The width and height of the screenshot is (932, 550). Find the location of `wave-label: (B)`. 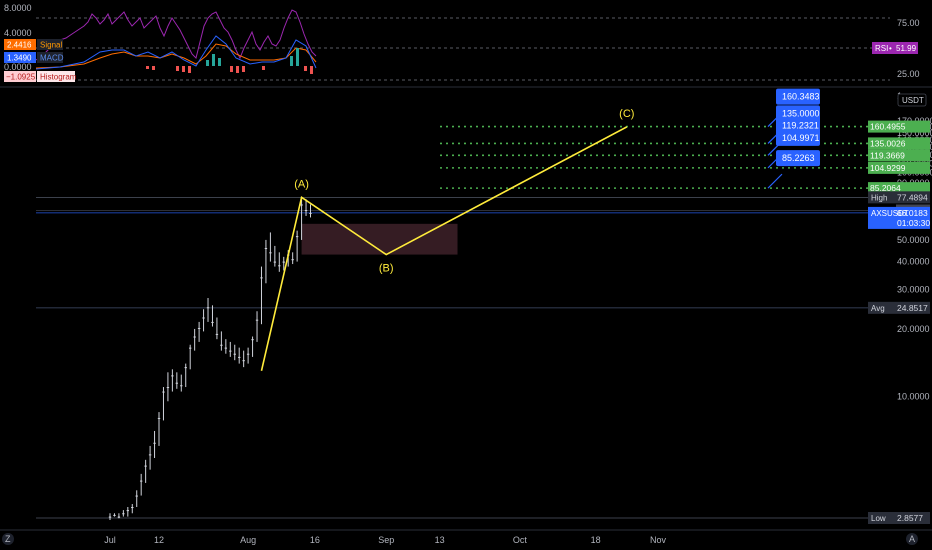

wave-label: (B) is located at coordinates (386, 269).